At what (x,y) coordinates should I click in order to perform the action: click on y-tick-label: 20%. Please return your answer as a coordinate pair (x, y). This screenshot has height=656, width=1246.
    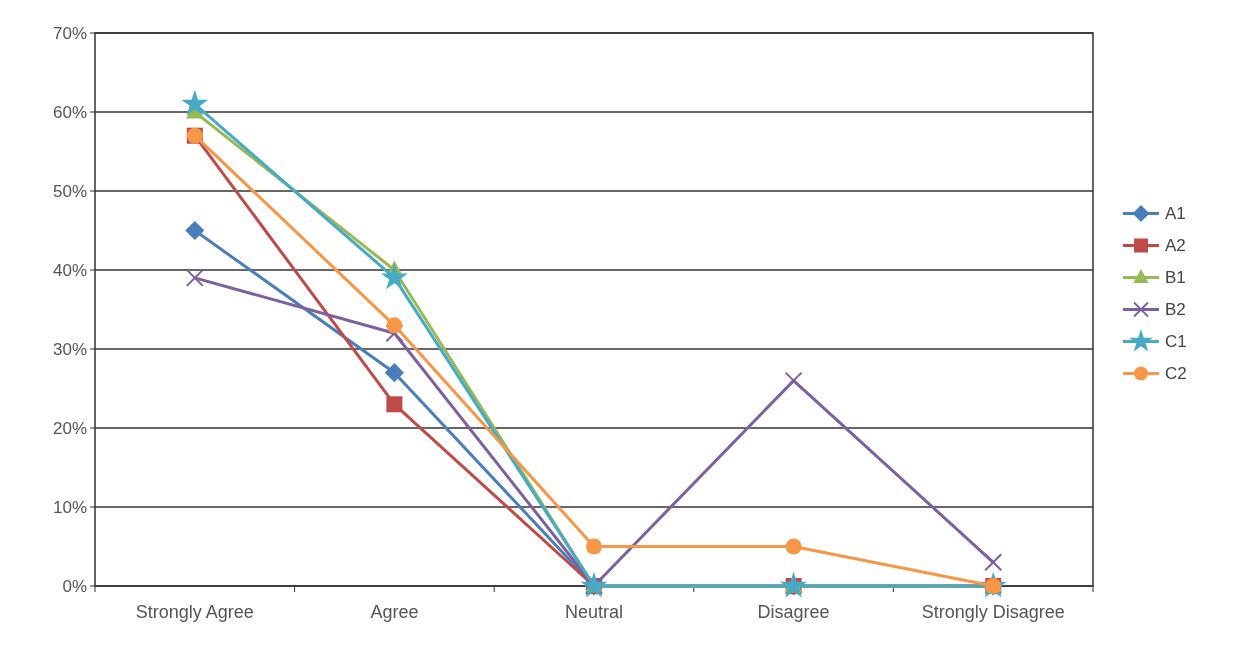
    Looking at the image, I should click on (69, 428).